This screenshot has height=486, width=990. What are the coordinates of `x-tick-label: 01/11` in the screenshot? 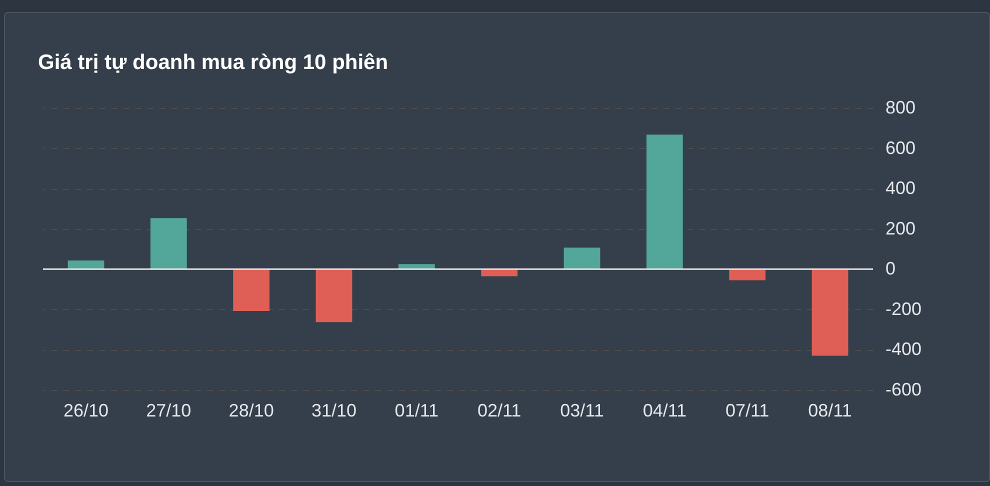 It's located at (416, 410).